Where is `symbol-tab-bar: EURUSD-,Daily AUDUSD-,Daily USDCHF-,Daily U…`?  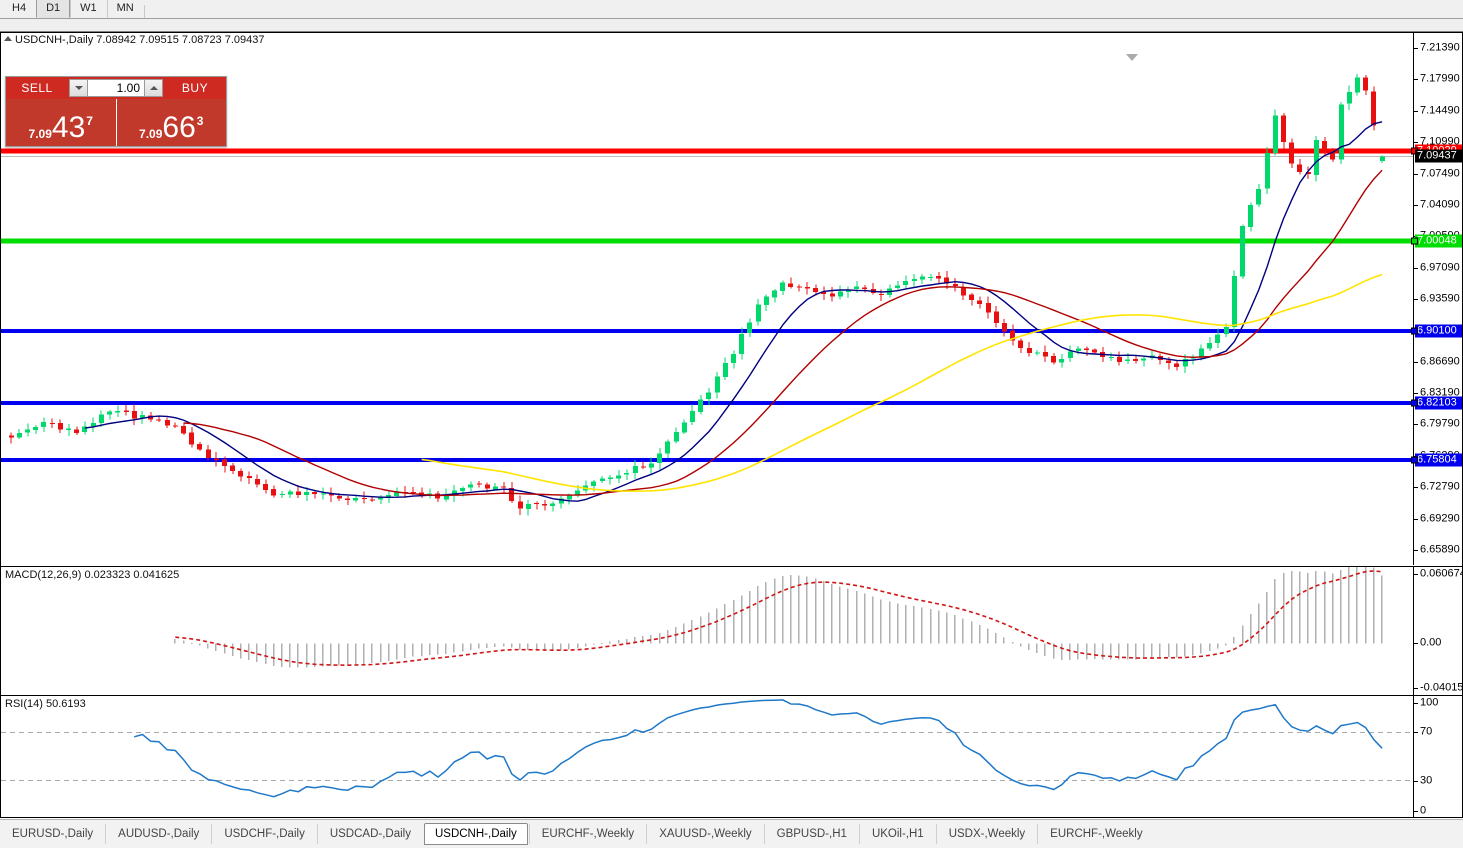 symbol-tab-bar: EURUSD-,Daily AUDUSD-,Daily USDCHF-,Daily U… is located at coordinates (731, 833).